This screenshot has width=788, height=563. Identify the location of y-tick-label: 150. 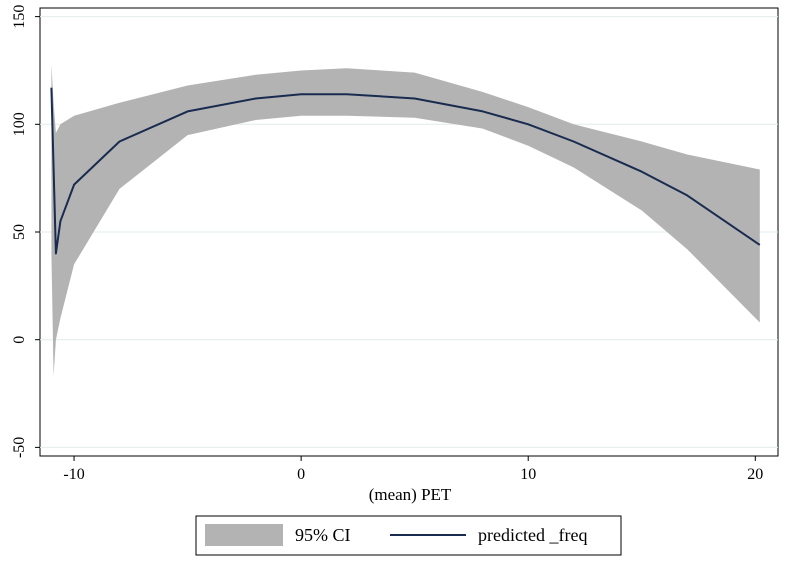
(19, 17).